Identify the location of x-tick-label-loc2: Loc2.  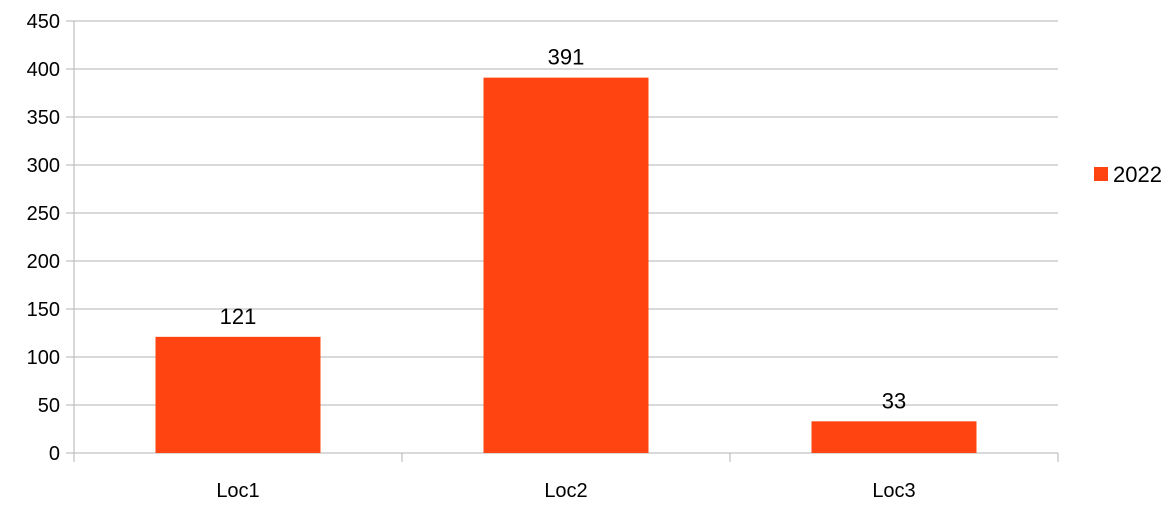
(565, 490).